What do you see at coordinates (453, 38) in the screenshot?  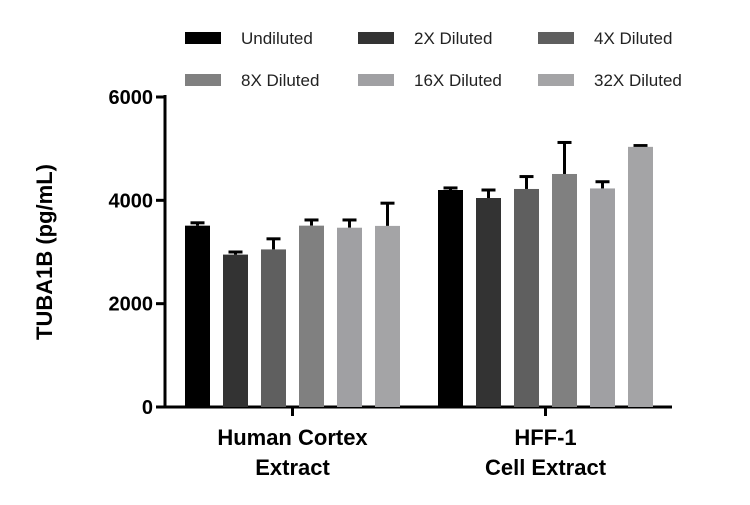 I see `legend-label: 2X Diluted` at bounding box center [453, 38].